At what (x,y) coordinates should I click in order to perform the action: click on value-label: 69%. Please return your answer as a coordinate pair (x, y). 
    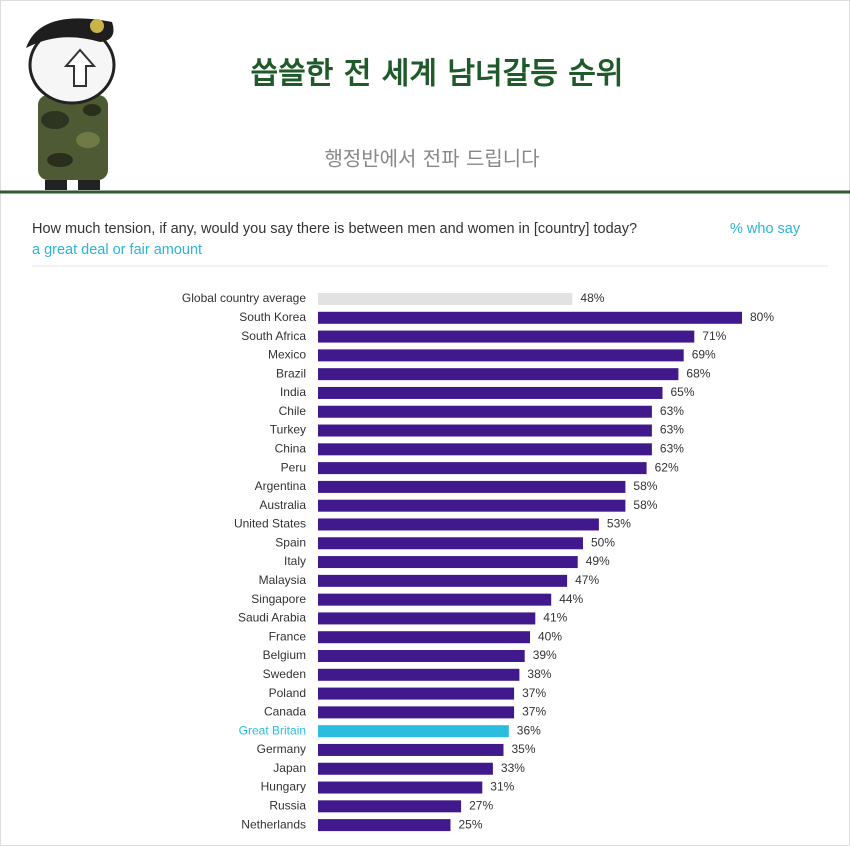
    Looking at the image, I should click on (704, 355).